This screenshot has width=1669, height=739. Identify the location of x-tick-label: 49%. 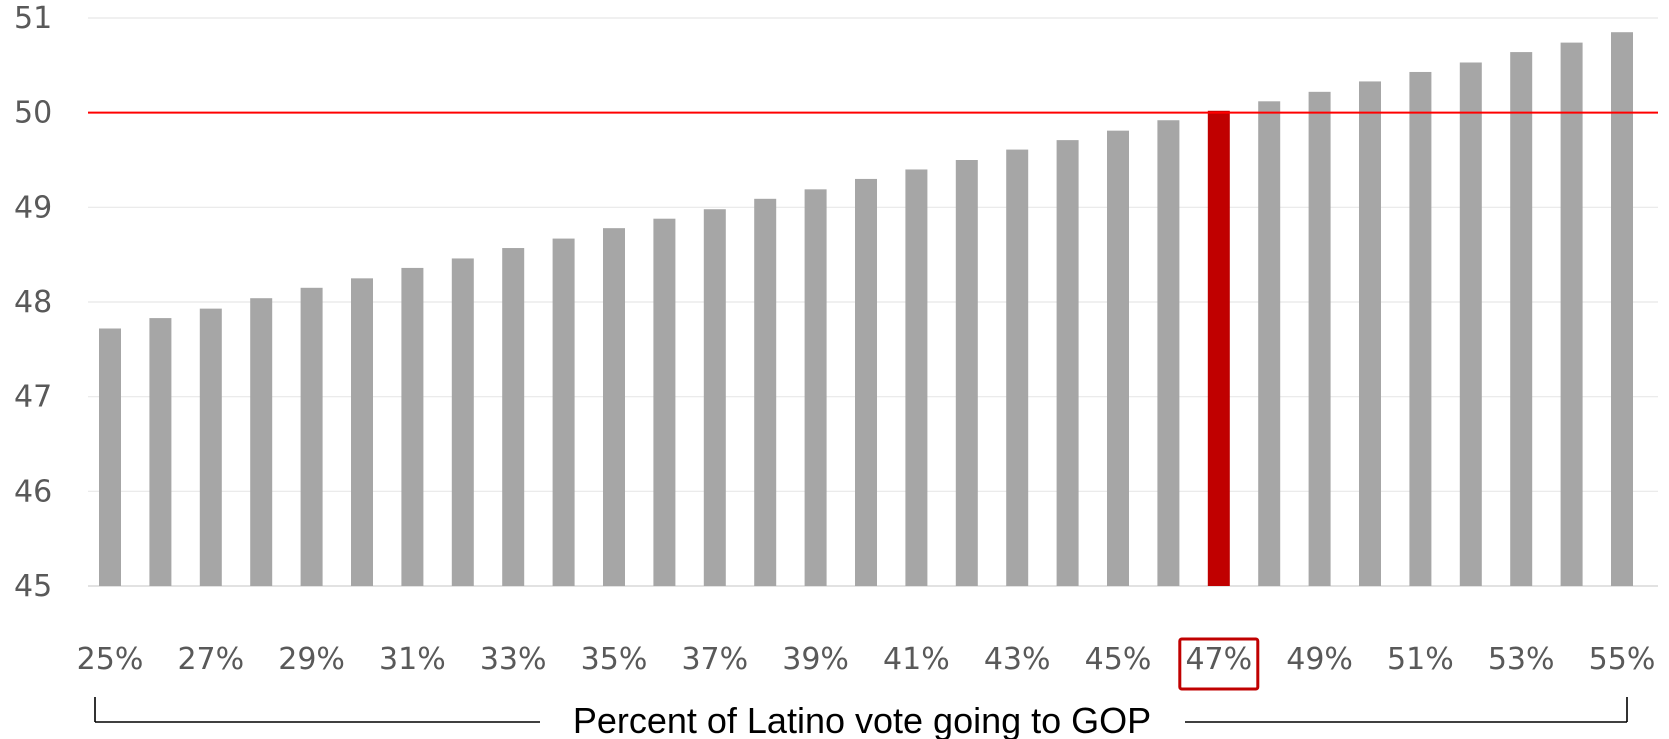
(1319, 659).